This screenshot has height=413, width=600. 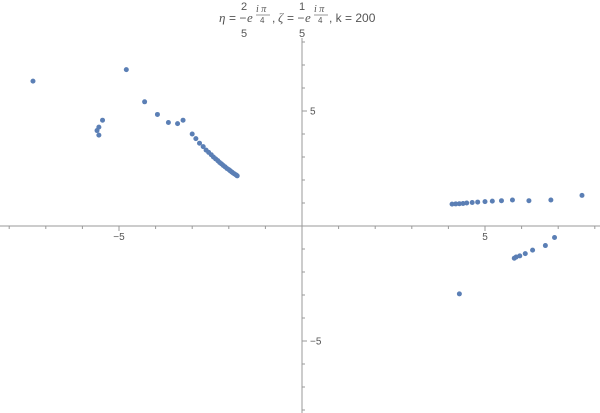 I want to click on x-tick-label: −5, so click(x=119, y=237).